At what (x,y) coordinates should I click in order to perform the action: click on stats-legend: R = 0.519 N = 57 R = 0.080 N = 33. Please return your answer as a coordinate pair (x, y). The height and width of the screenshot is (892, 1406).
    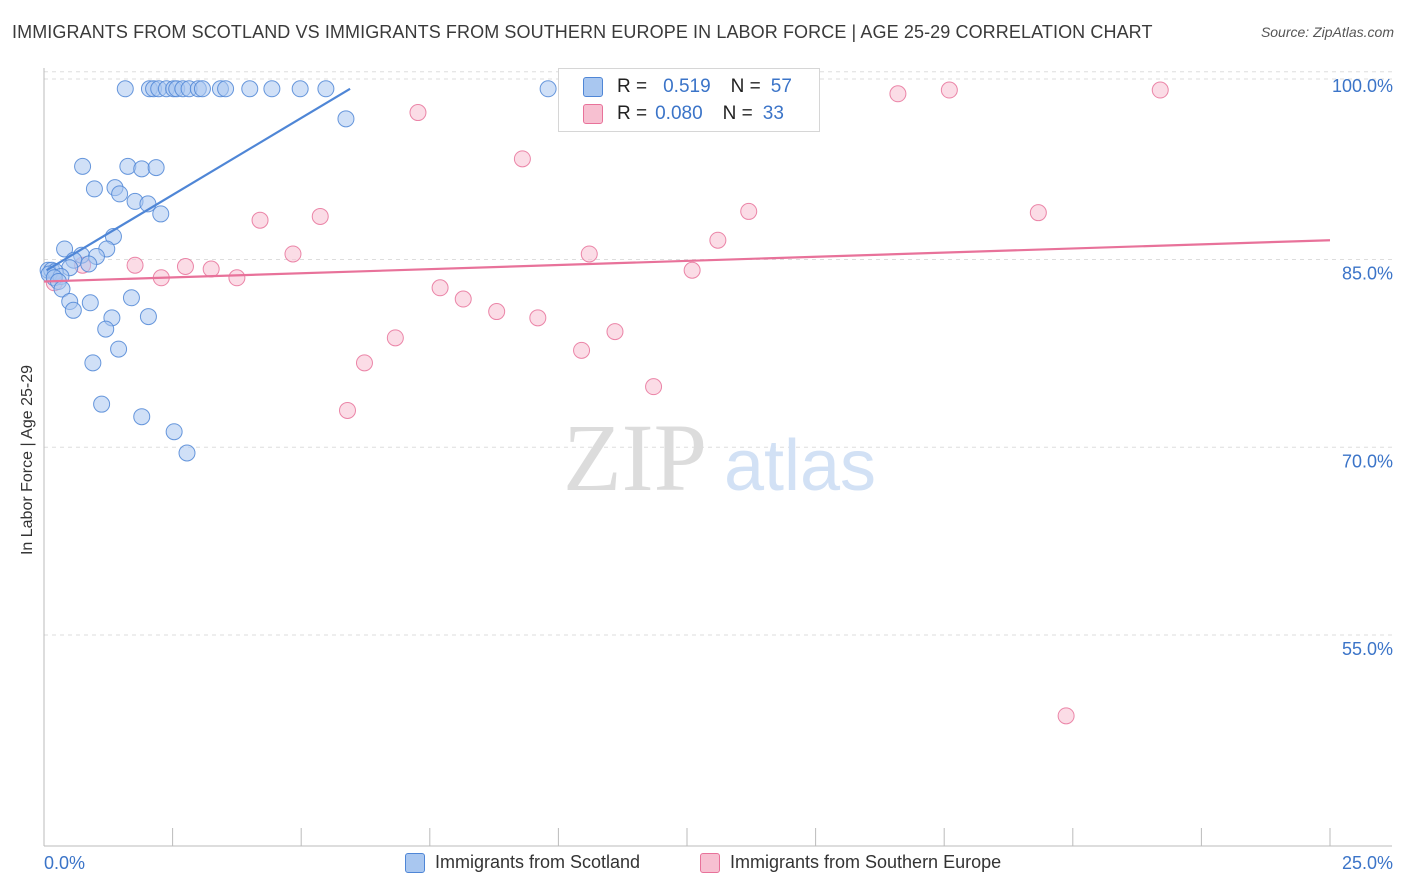
    Looking at the image, I should click on (689, 100).